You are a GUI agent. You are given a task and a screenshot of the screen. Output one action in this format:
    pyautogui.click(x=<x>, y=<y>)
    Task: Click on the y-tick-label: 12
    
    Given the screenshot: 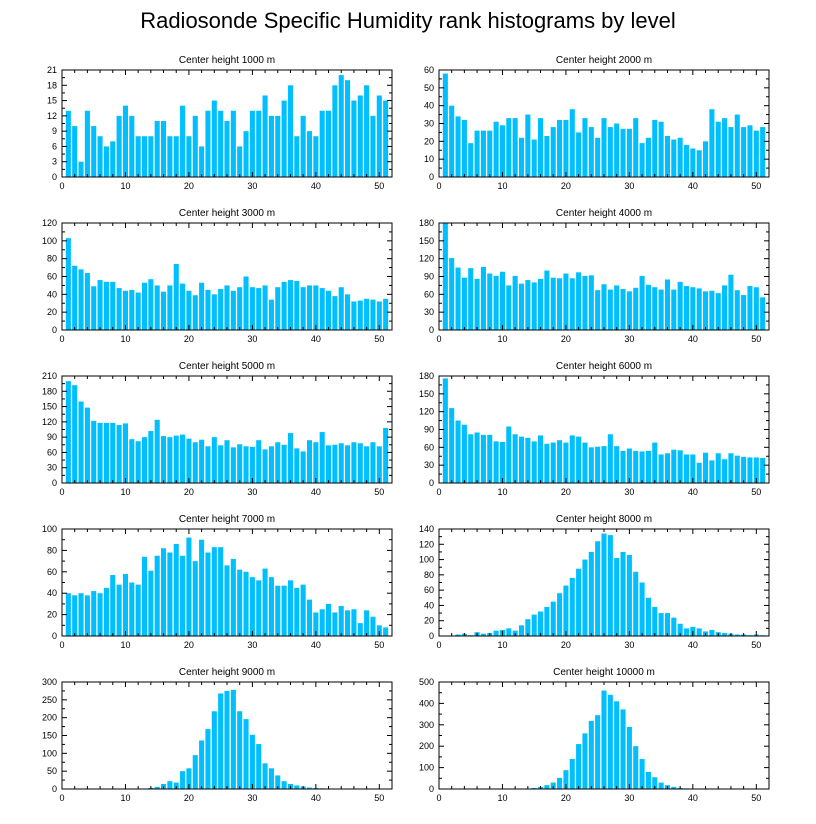 What is the action you would take?
    pyautogui.click(x=52, y=116)
    